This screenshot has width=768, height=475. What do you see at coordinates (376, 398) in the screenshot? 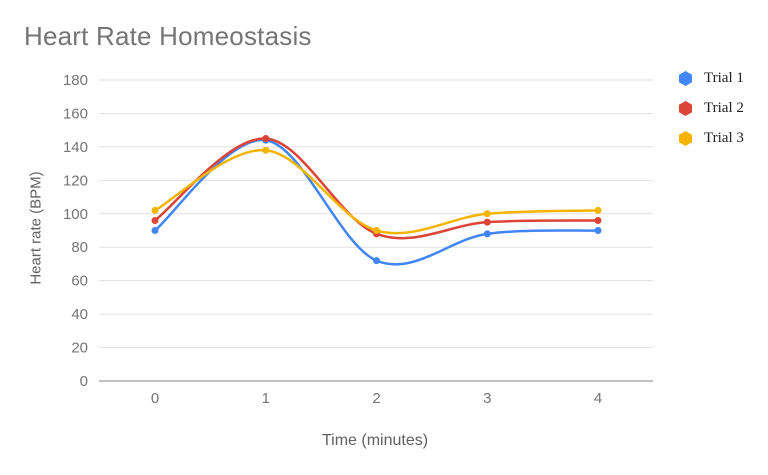
I see `x-tick-label: 2` at bounding box center [376, 398].